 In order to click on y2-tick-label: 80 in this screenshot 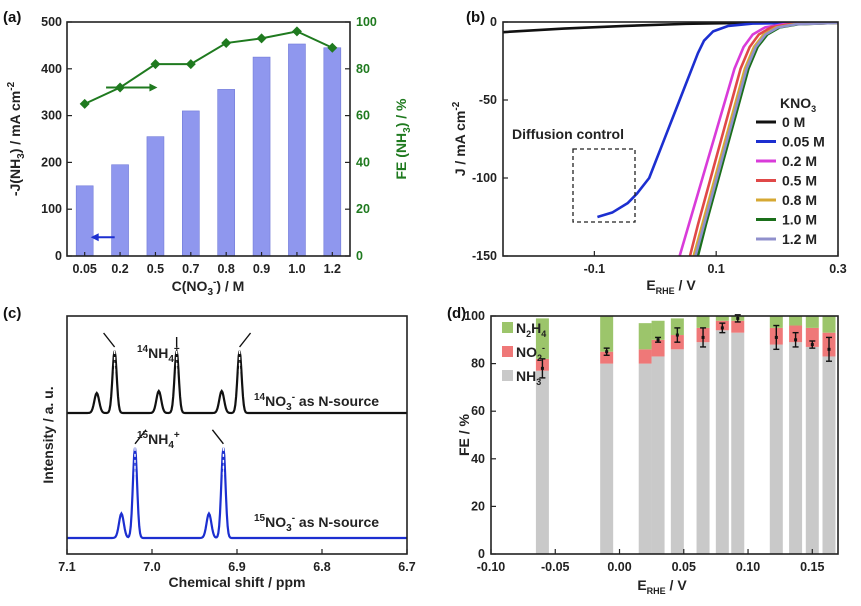, I will do `click(363, 69)`.